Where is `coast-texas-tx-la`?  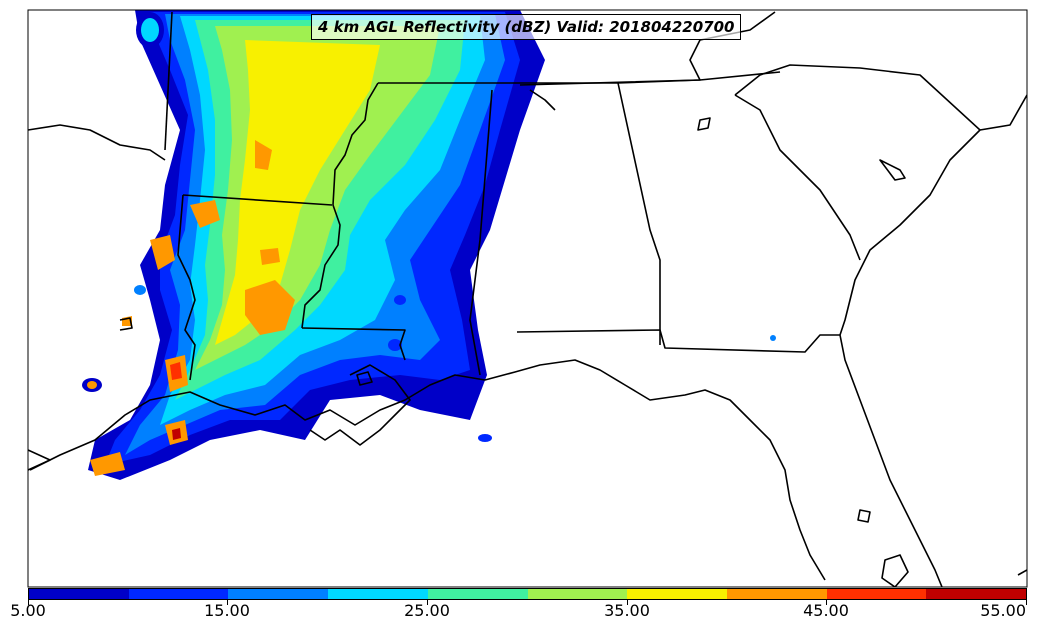 coast-texas-tx-la is located at coordinates (97, 142).